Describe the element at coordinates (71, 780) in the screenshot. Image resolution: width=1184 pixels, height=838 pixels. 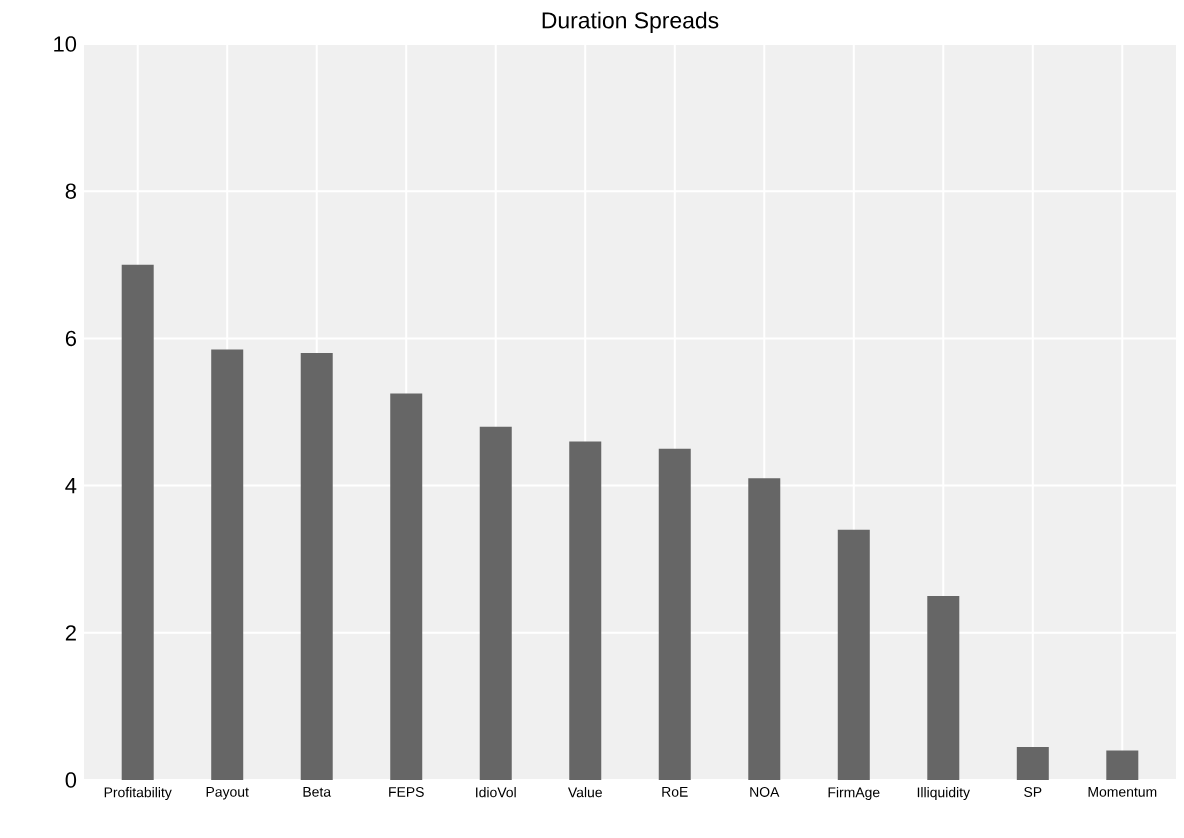
I see `y-tick-label: 0` at that location.